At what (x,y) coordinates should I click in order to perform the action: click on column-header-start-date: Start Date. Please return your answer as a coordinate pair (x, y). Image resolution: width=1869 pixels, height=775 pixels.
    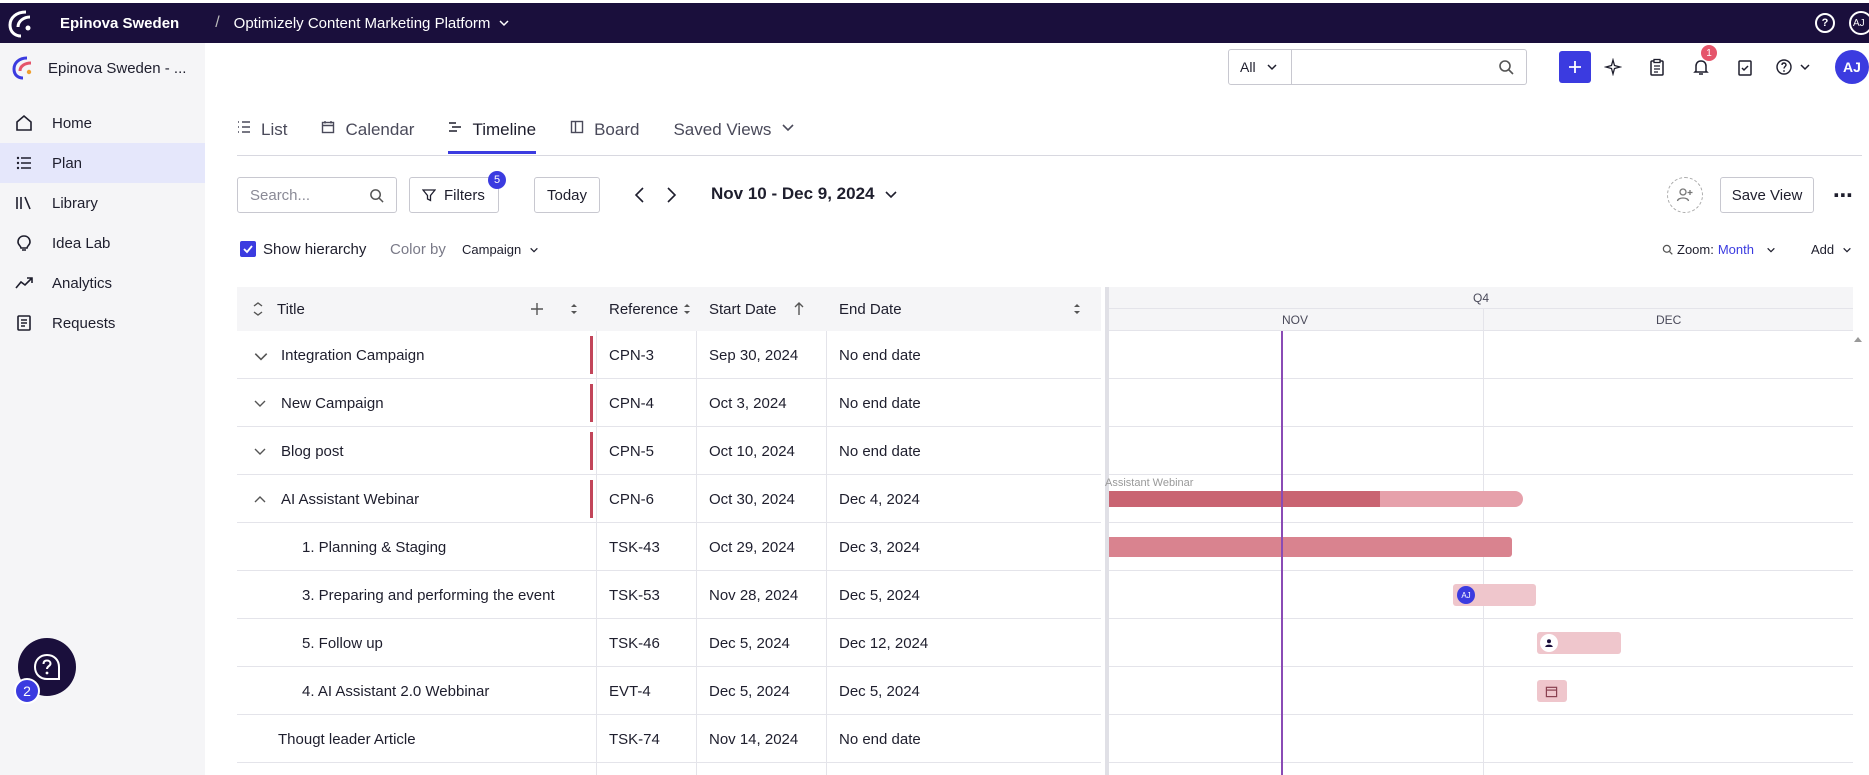
    Looking at the image, I should click on (743, 309).